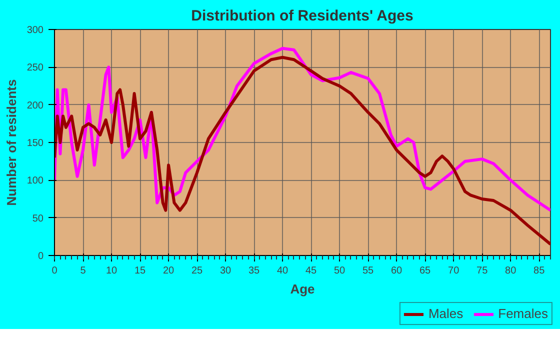 This screenshot has width=560, height=353. I want to click on x-tick-label: 45, so click(311, 271).